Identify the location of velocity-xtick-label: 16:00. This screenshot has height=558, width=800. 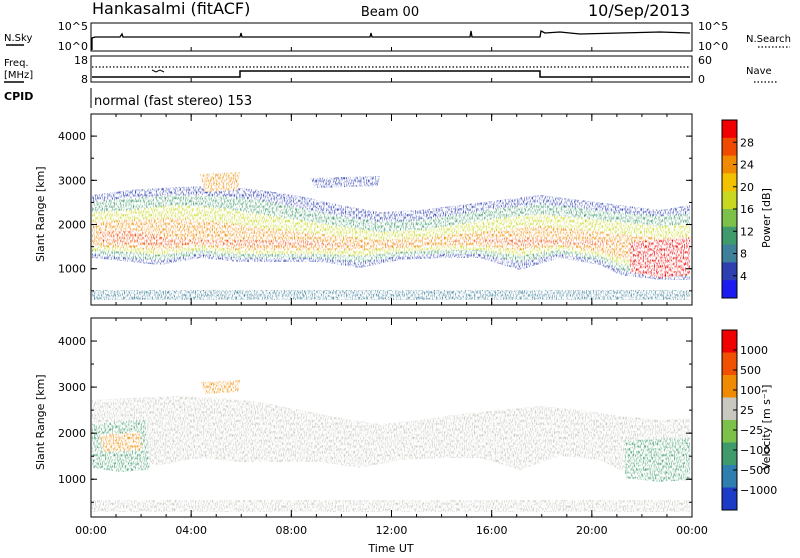
(492, 530).